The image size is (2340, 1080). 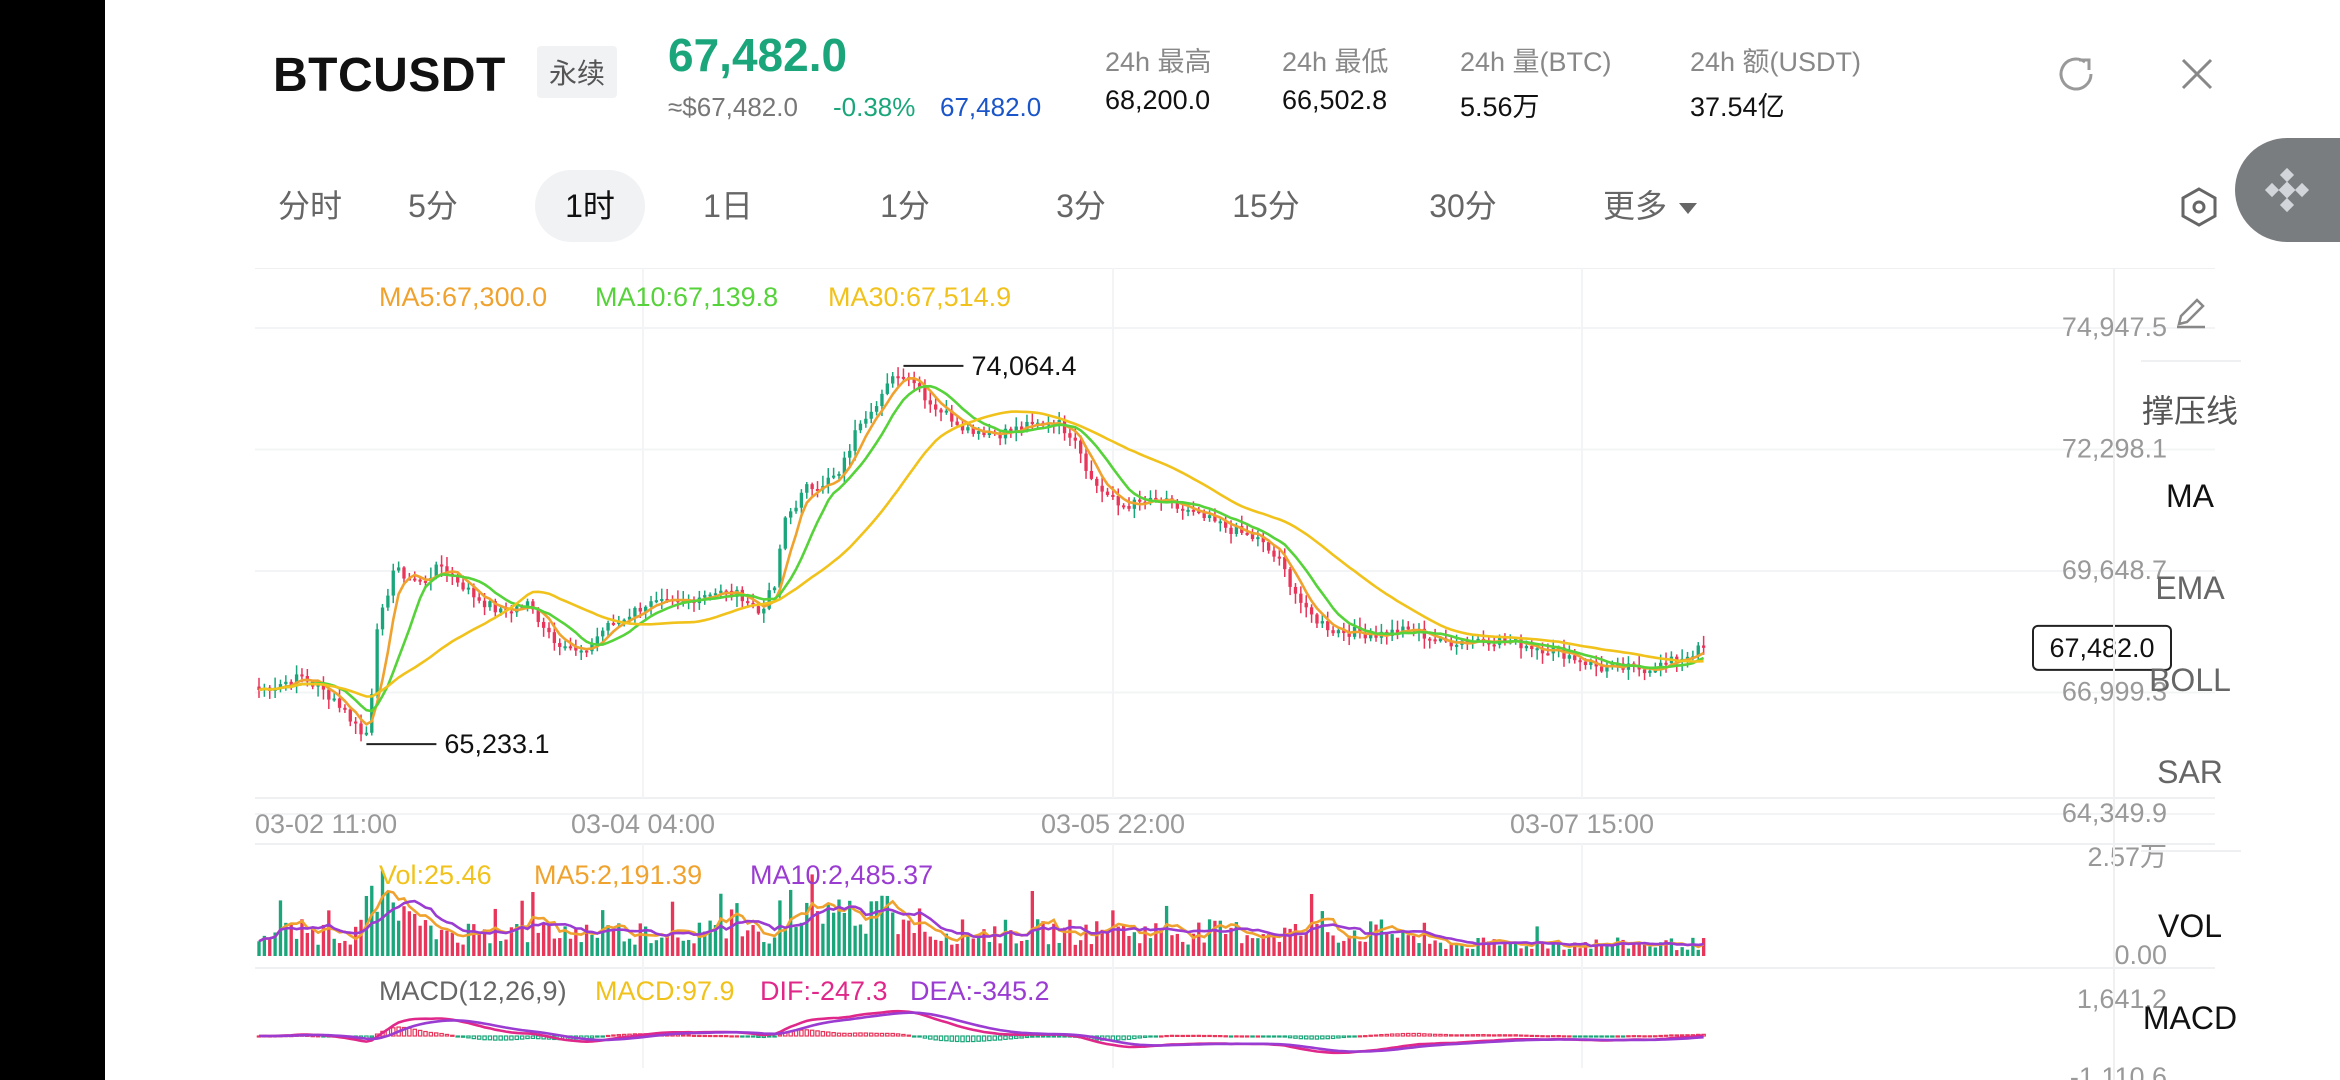 What do you see at coordinates (1737, 107) in the screenshot?
I see `stat-value: 37.54亿` at bounding box center [1737, 107].